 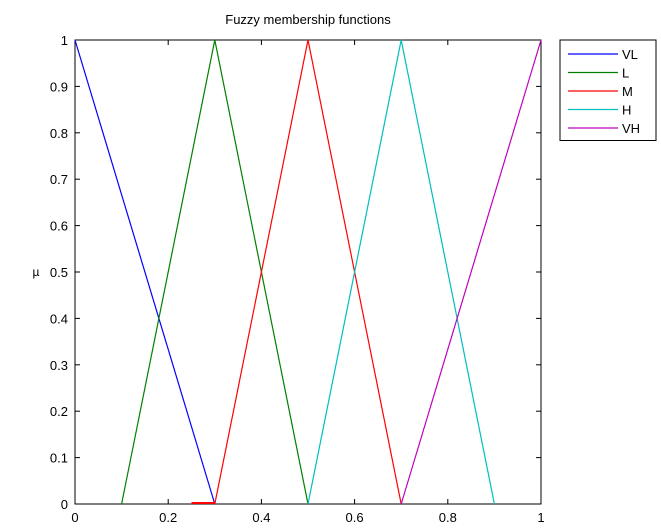 What do you see at coordinates (540, 517) in the screenshot?
I see `x-tick-label: 1` at bounding box center [540, 517].